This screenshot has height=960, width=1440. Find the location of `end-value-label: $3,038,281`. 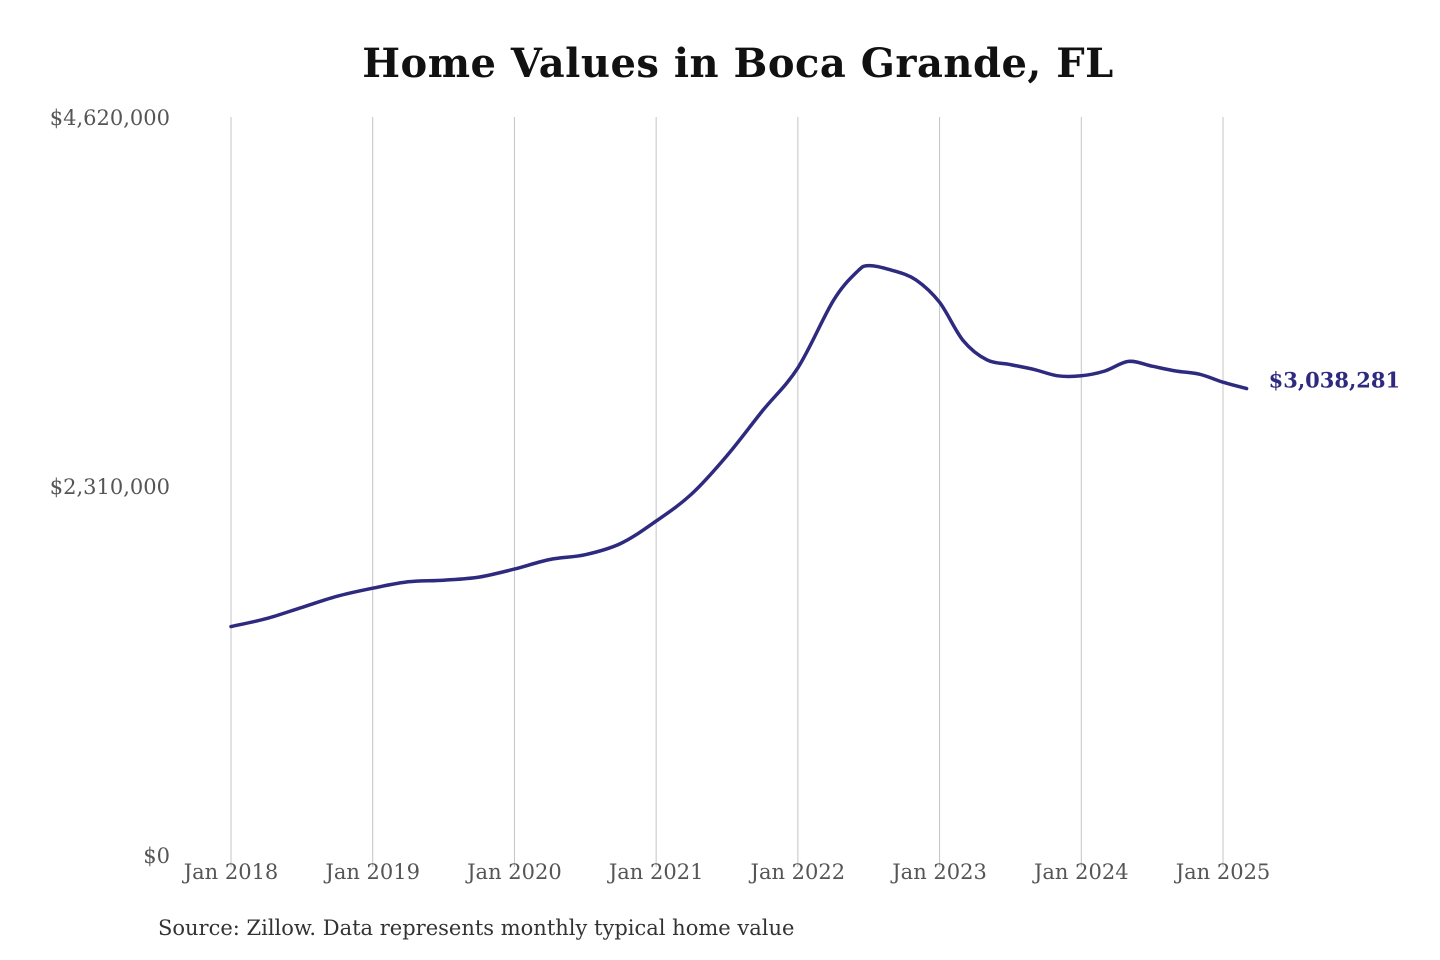

end-value-label: $3,038,281 is located at coordinates (1335, 380).